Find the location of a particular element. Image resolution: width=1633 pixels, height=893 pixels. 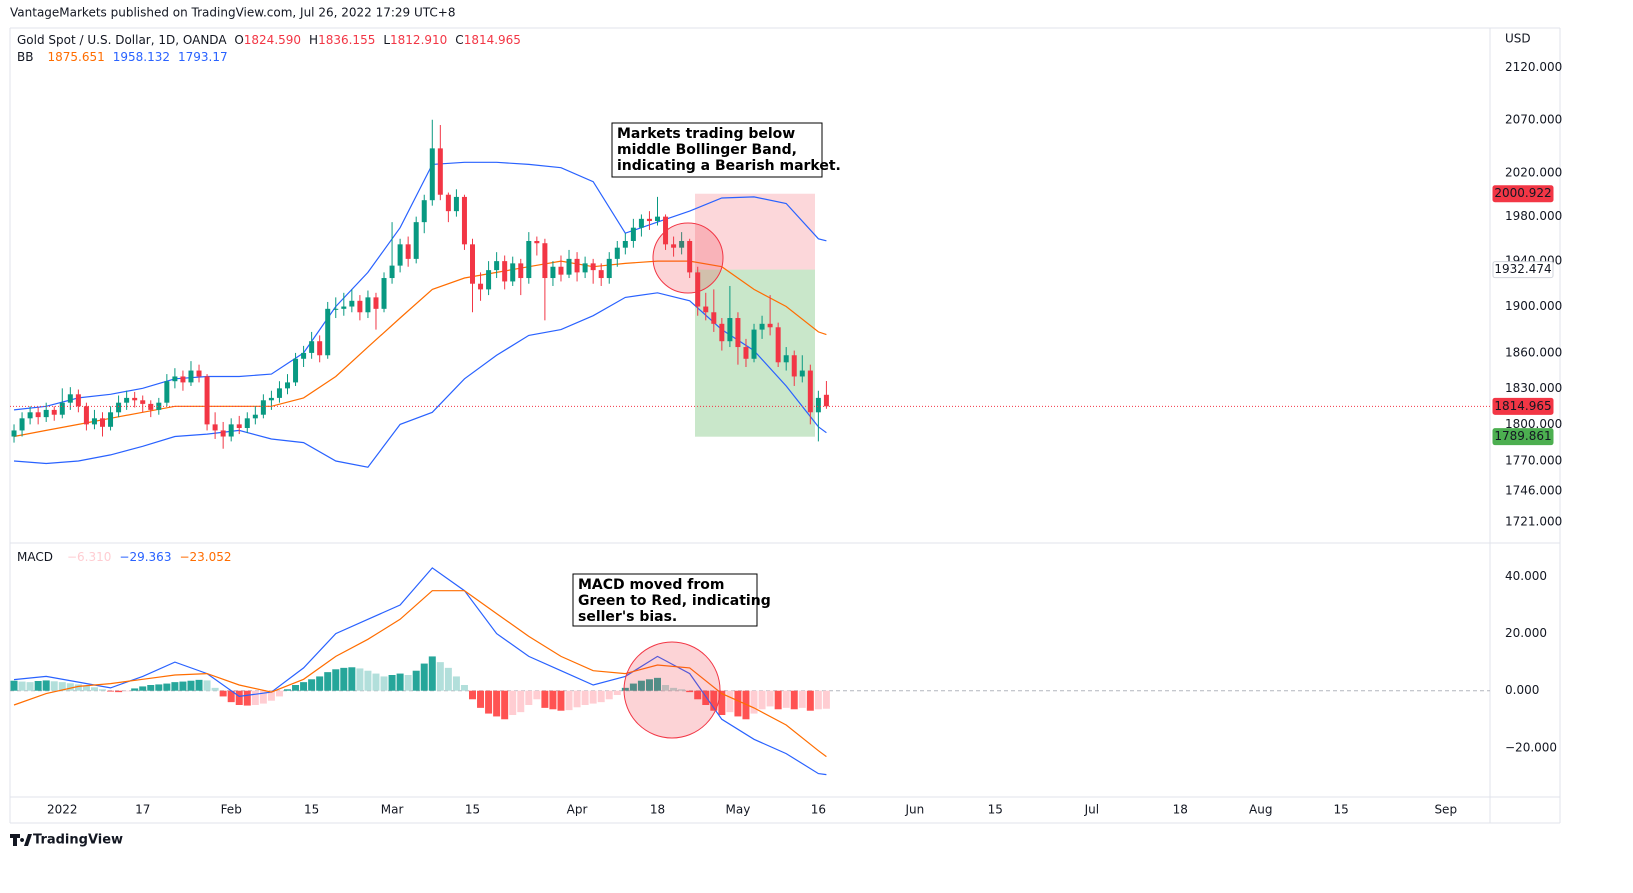

annotation-text: Markets trading below is located at coordinates (706, 134).